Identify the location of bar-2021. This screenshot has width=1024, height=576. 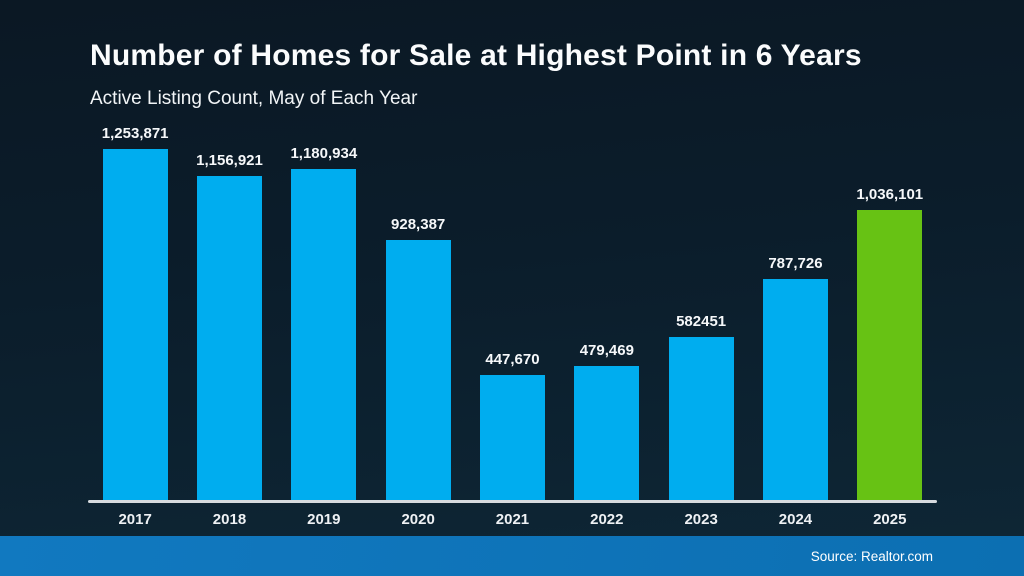
(512, 437).